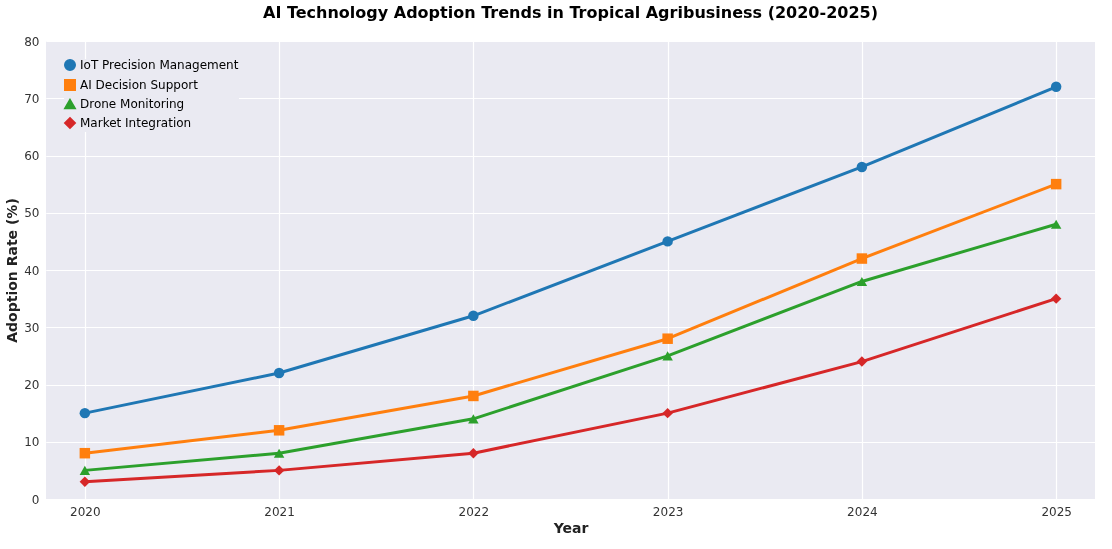  I want to click on x-tick-label: 2025, so click(1056, 511).